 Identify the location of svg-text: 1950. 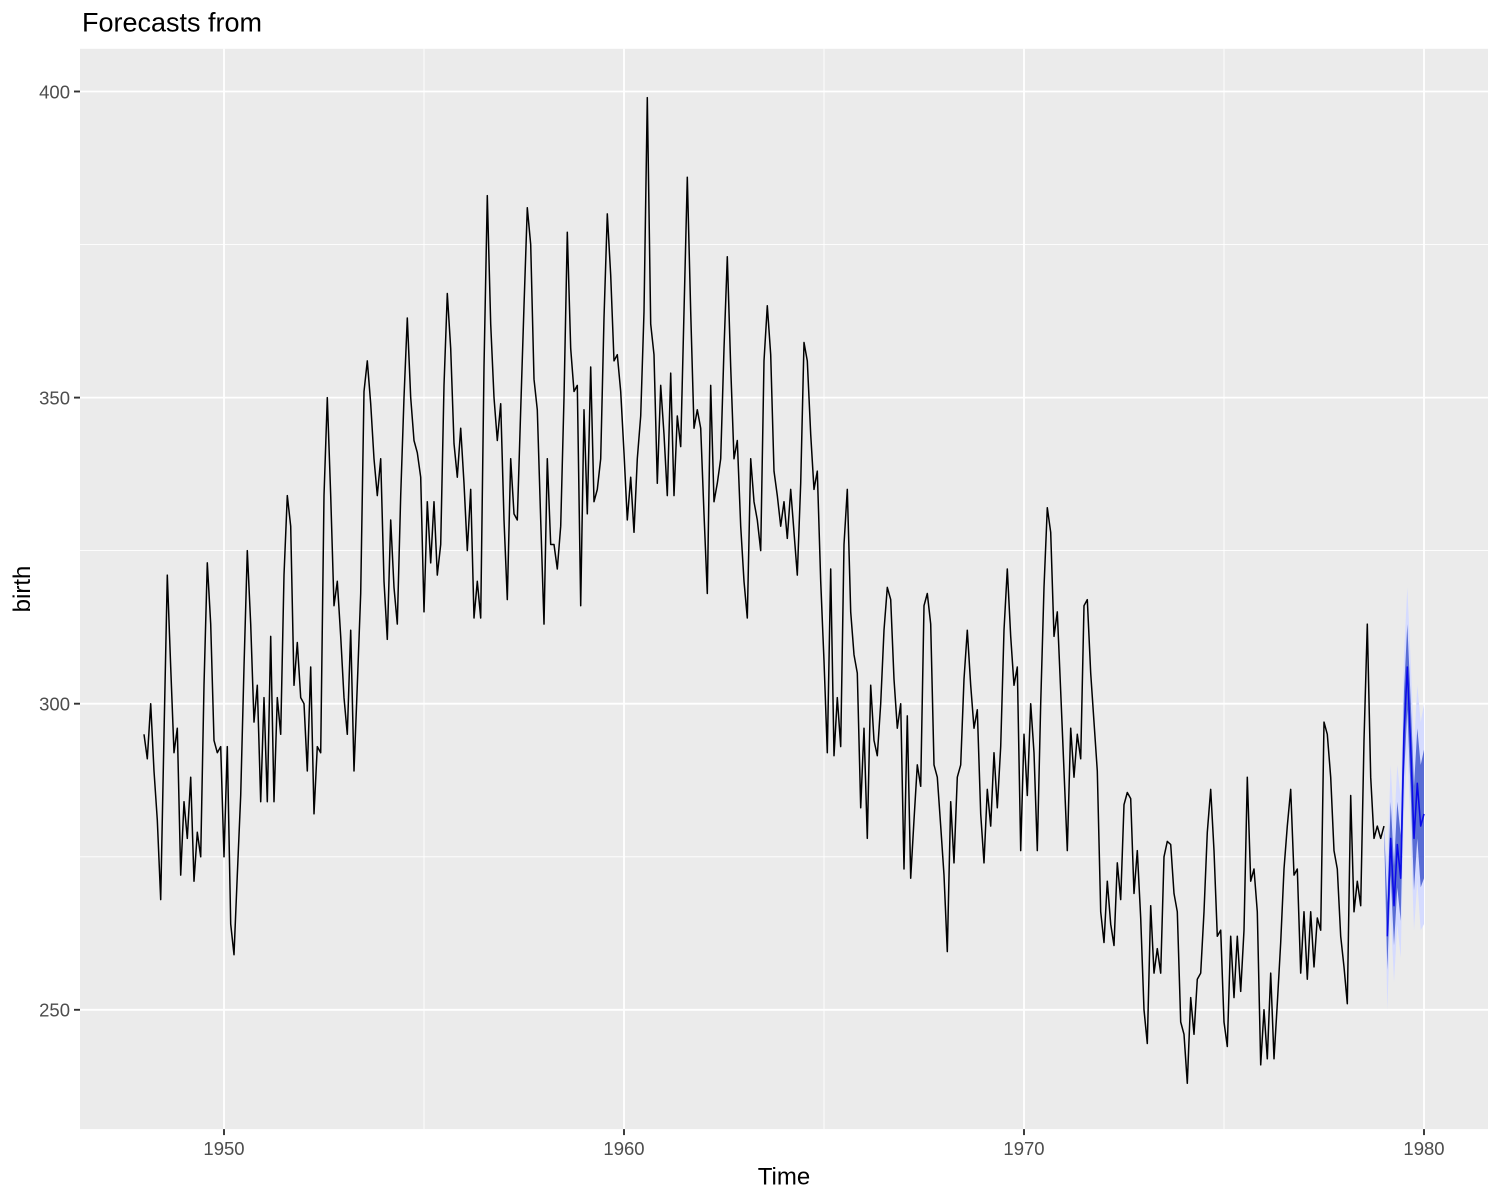
(223, 1148).